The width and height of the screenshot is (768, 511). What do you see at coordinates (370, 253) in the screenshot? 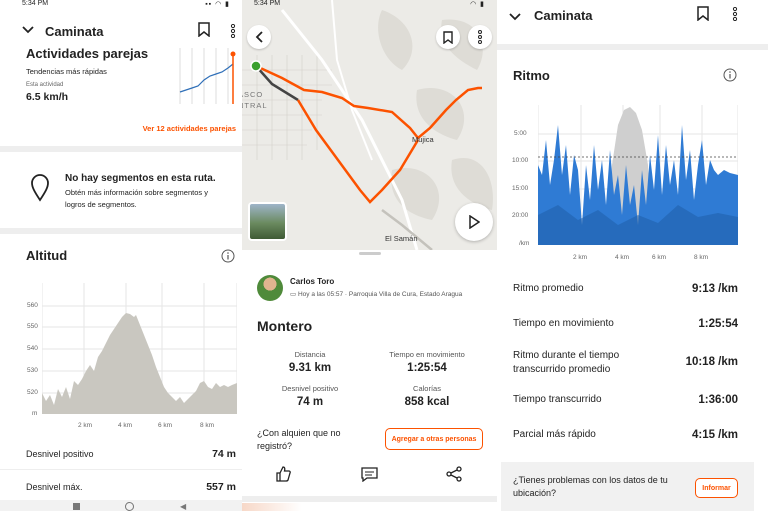
I see `drag-handle` at bounding box center [370, 253].